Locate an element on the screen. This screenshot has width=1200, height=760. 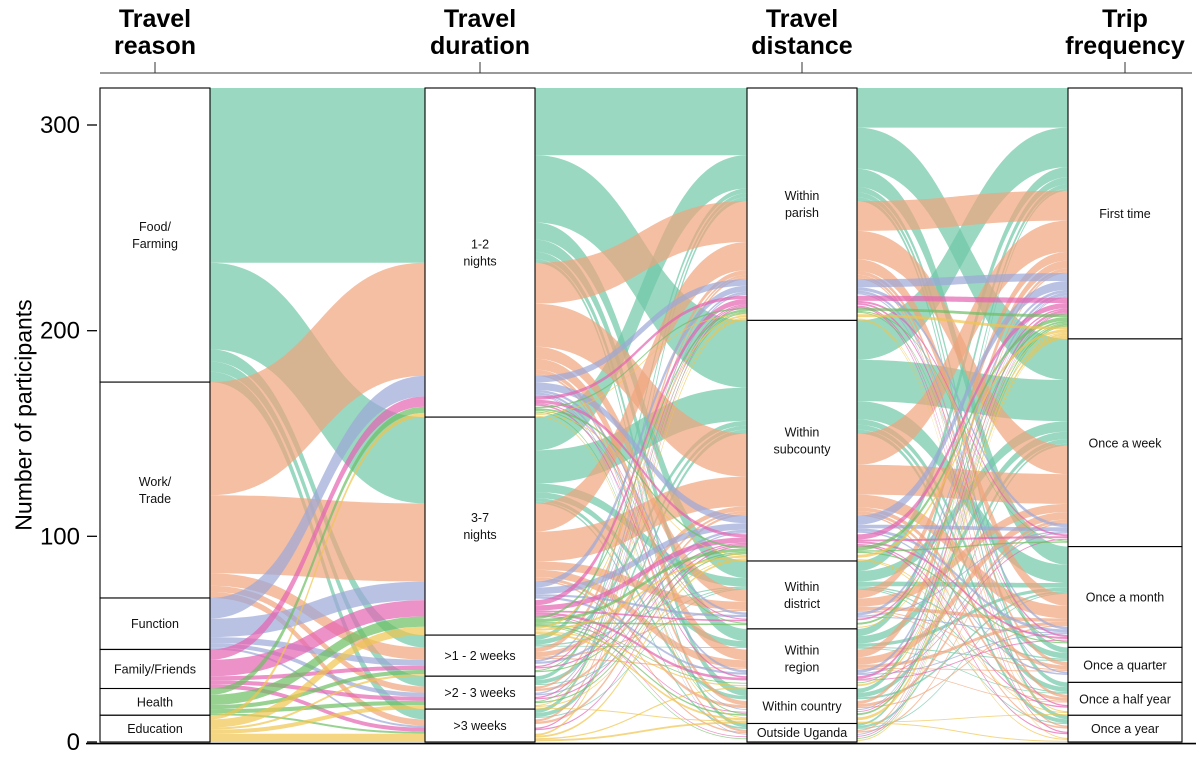
node-label: Once a week is located at coordinates (1126, 443).